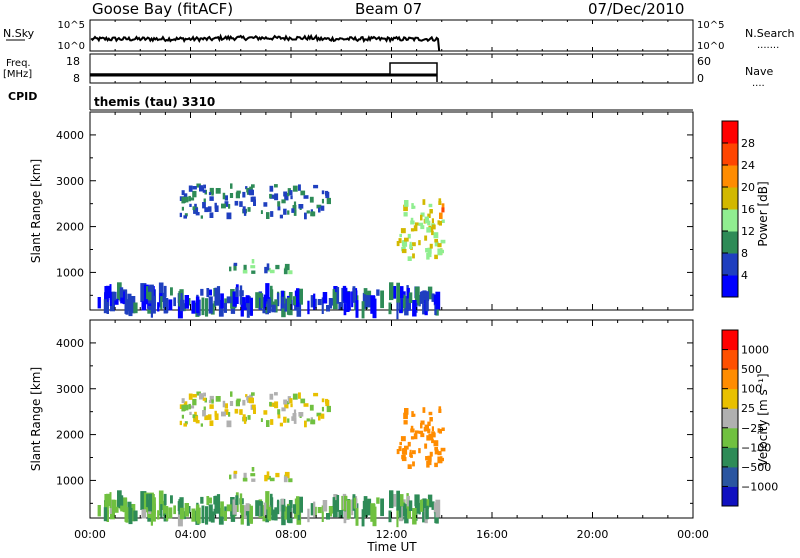 The height and width of the screenshot is (558, 800). Describe the element at coordinates (748, 209) in the screenshot. I see `colorbar-tick-label: 16` at that location.